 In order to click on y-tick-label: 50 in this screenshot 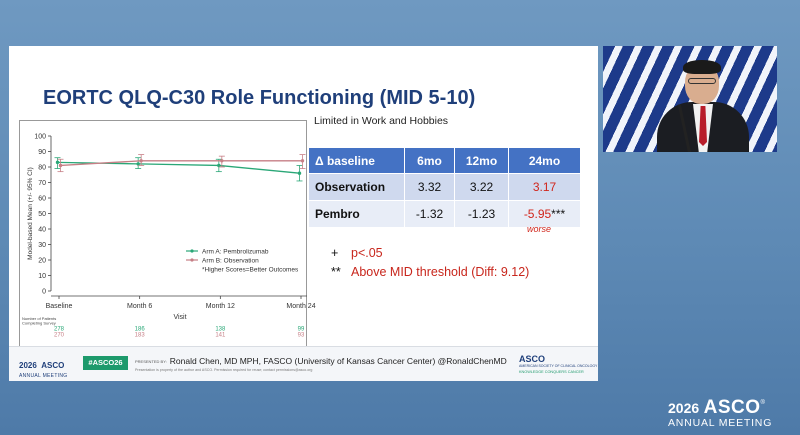, I will do `click(42, 214)`.